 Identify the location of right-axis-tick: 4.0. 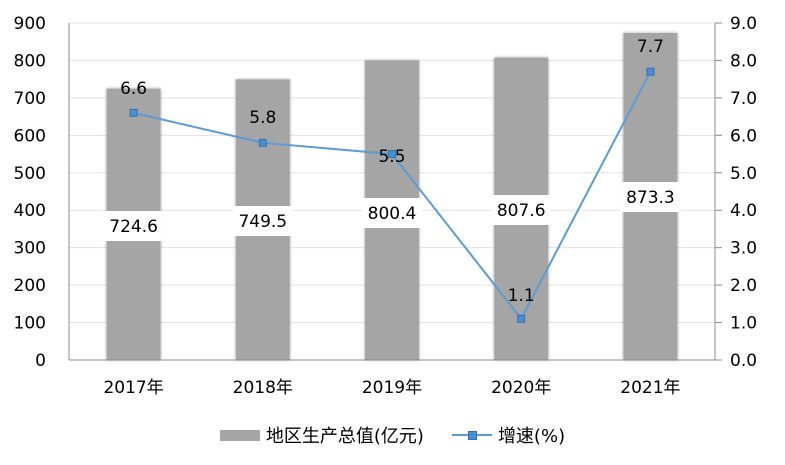
(743, 211).